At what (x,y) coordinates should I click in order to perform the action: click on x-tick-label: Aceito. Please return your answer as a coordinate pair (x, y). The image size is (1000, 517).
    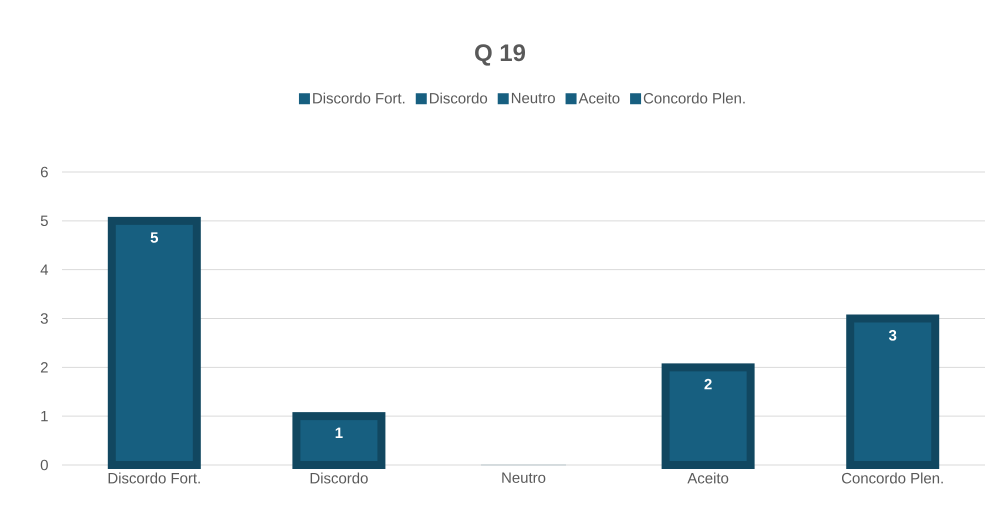
    Looking at the image, I should click on (707, 478).